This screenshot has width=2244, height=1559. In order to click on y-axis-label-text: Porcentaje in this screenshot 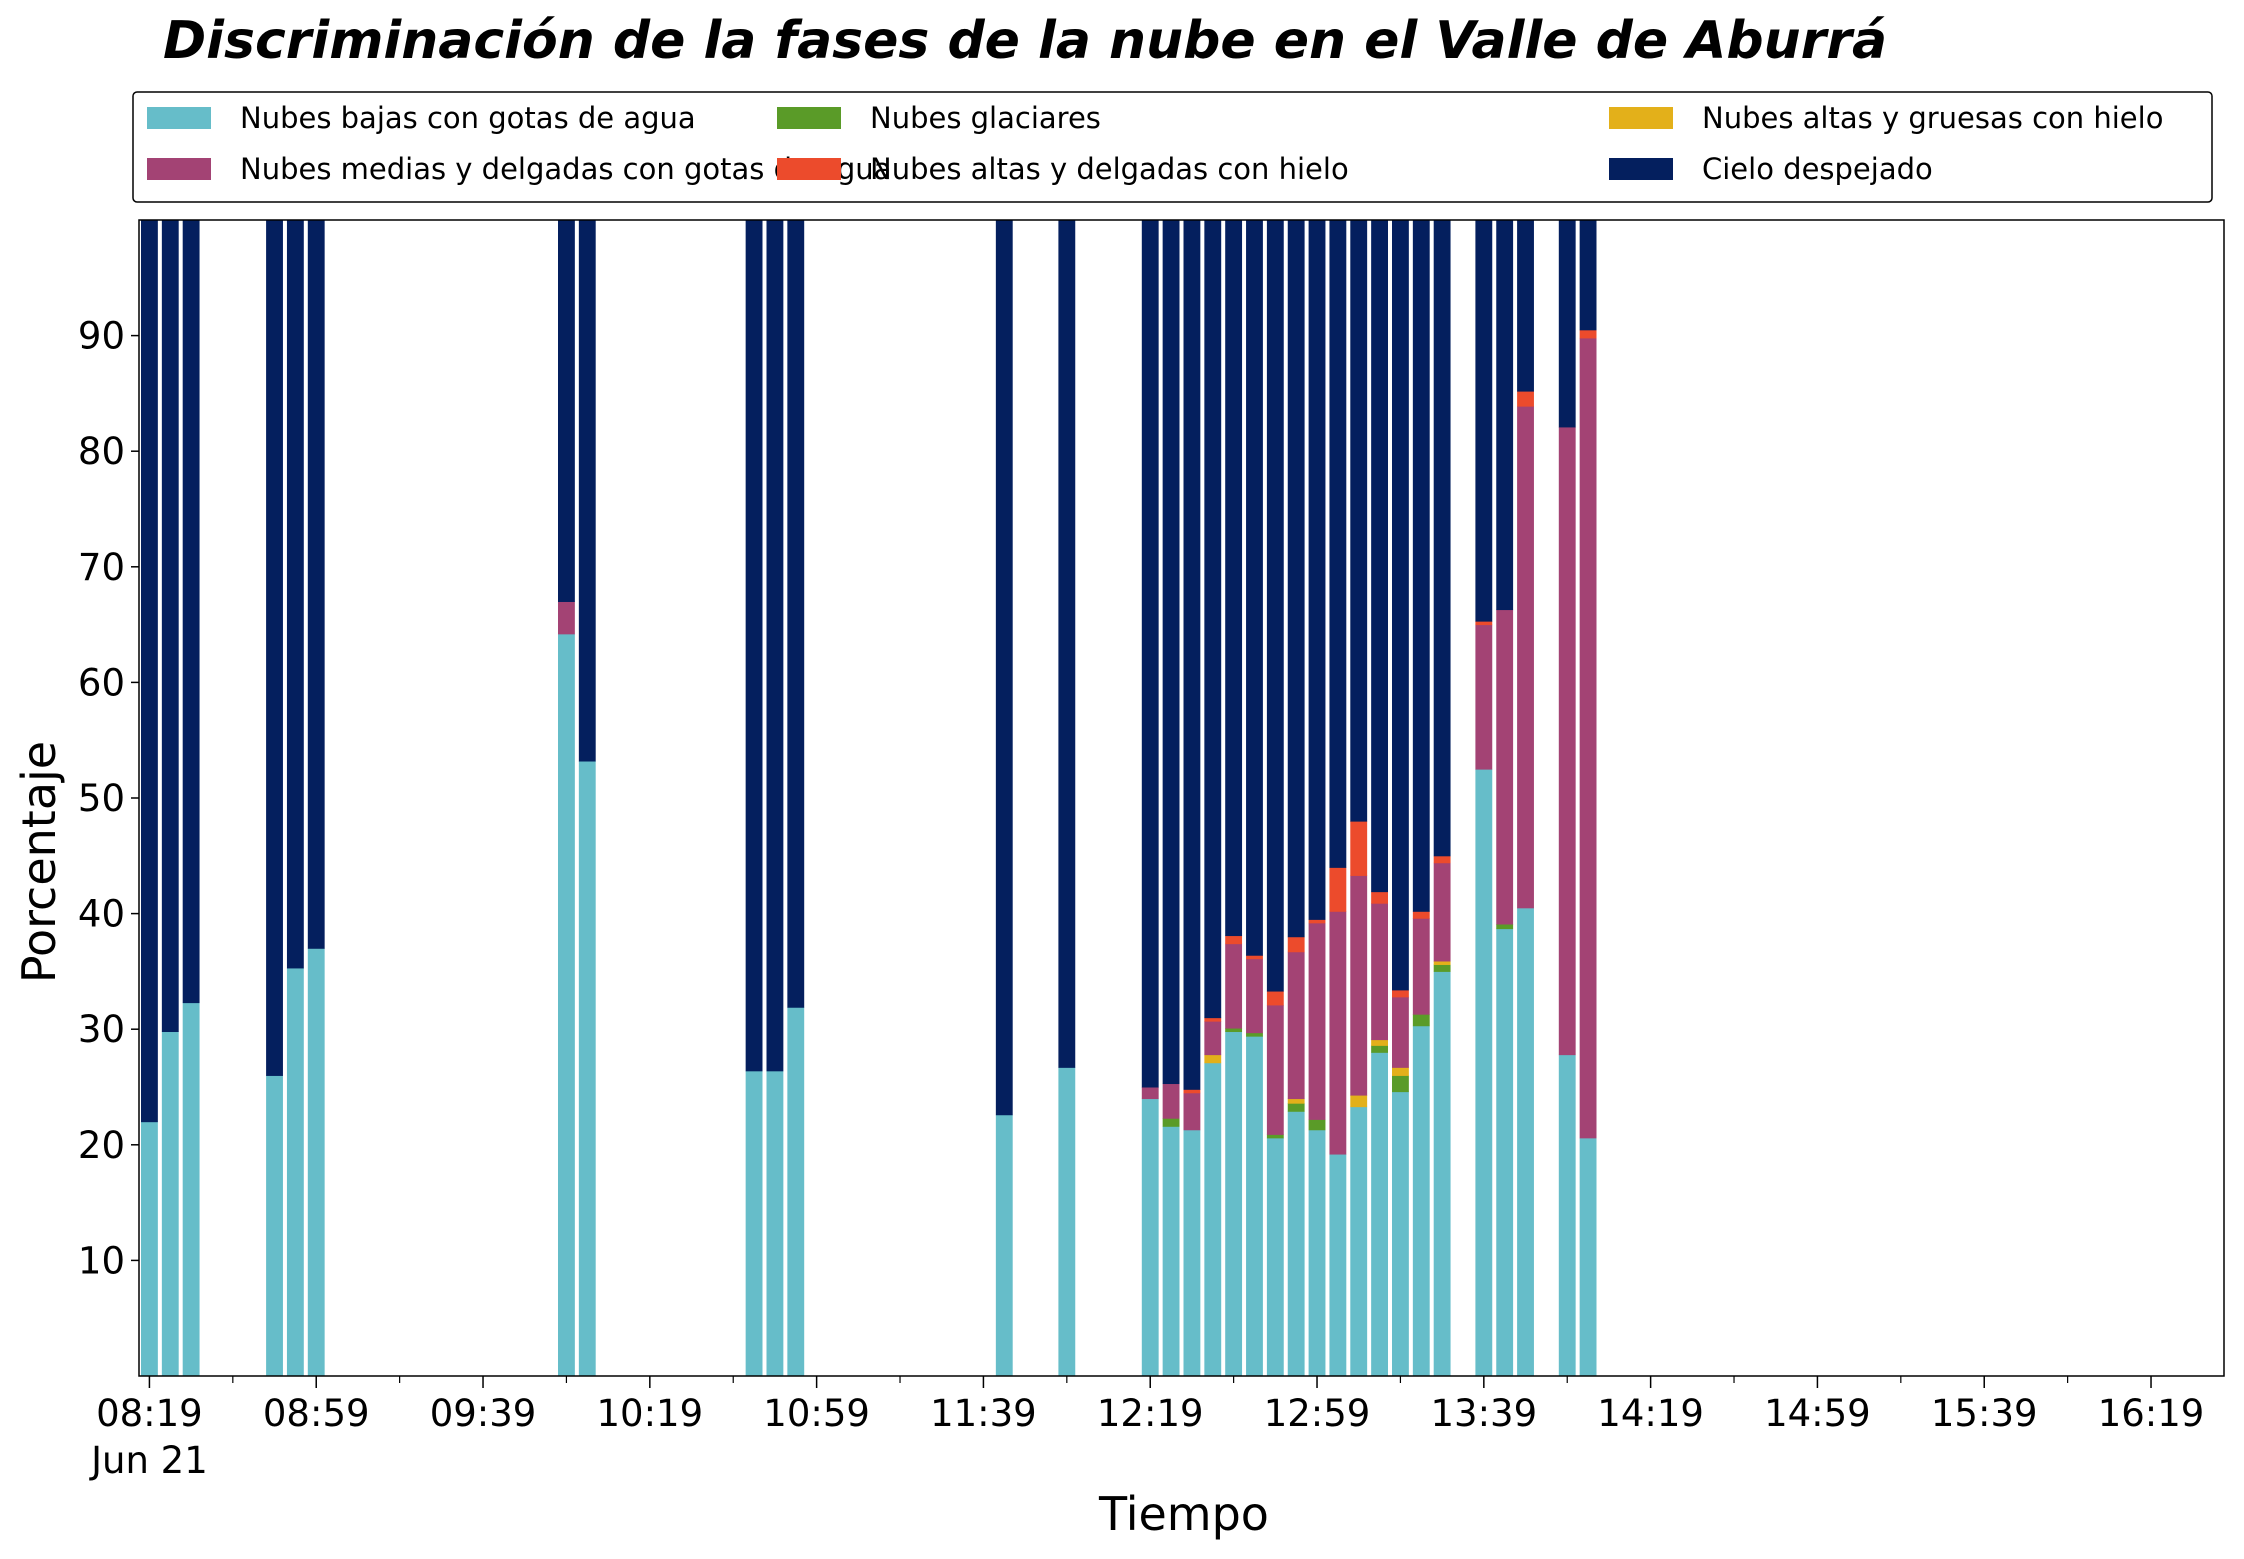, I will do `click(39, 862)`.